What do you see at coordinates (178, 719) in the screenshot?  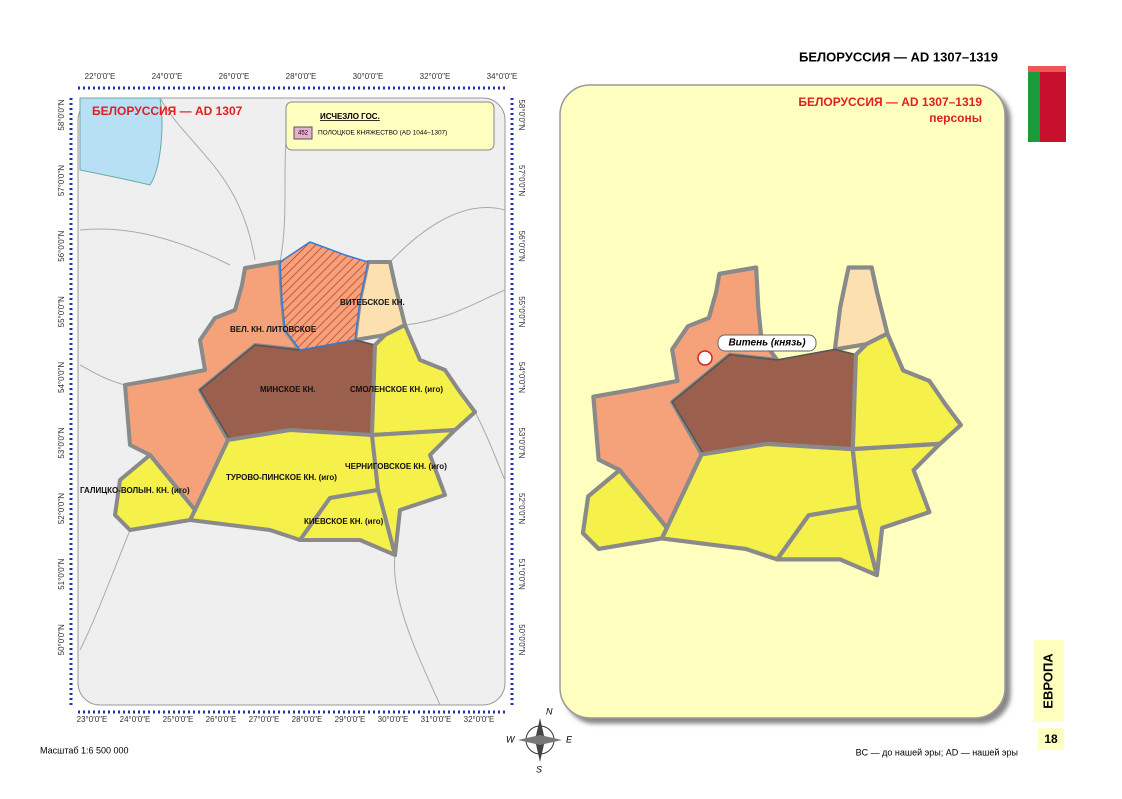 I see `longitude-label: 25°0'0"E` at bounding box center [178, 719].